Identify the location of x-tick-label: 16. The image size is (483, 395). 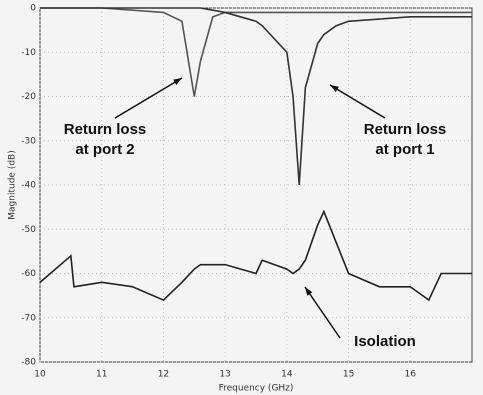
(411, 375).